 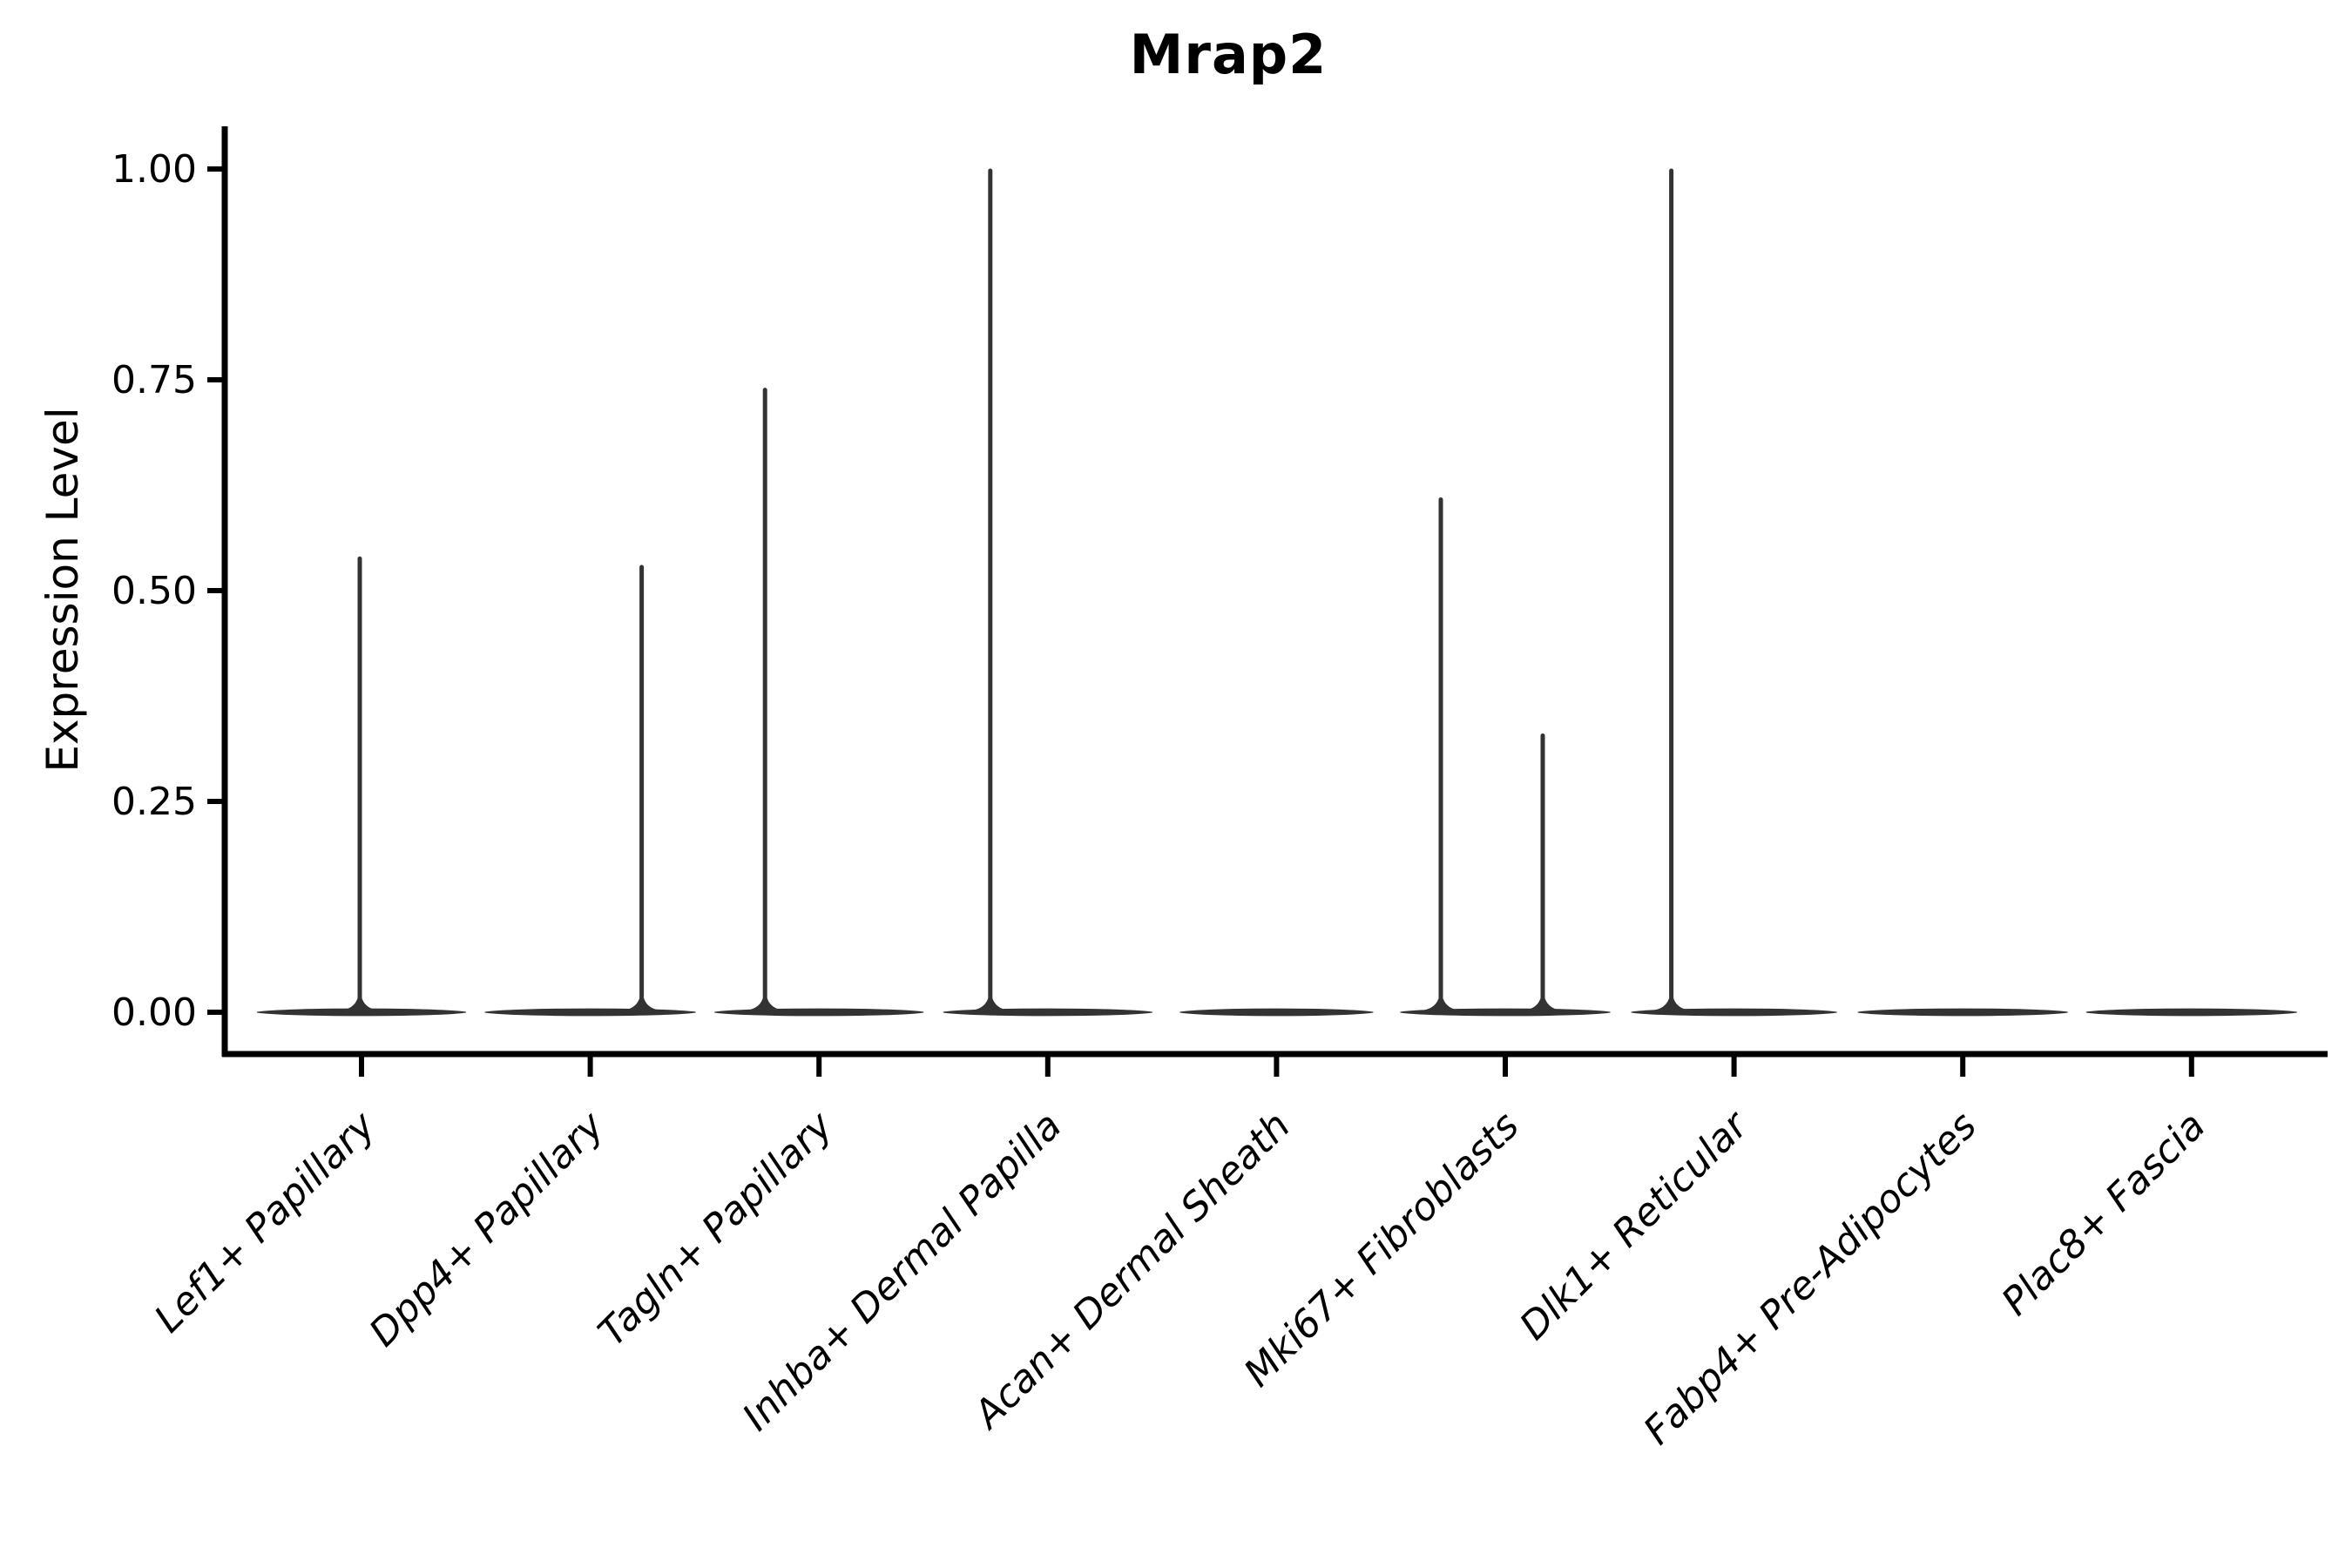 What do you see at coordinates (487, 1229) in the screenshot?
I see `category-label: Dpp4+ Papillary` at bounding box center [487, 1229].